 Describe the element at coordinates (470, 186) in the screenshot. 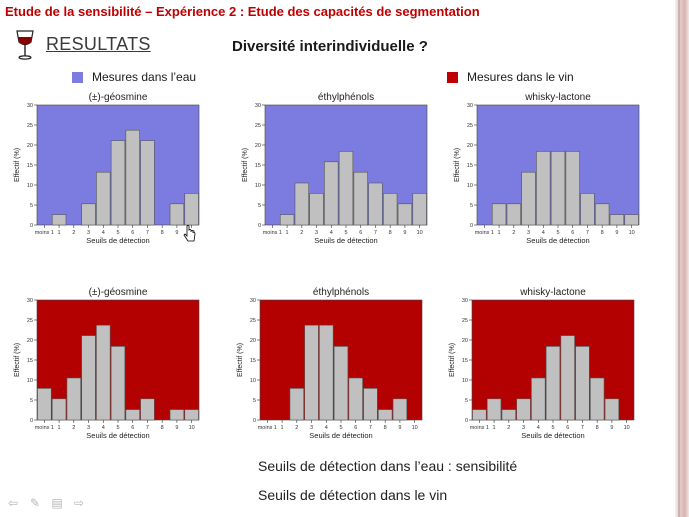

I see `y-tick-label: 10` at that location.